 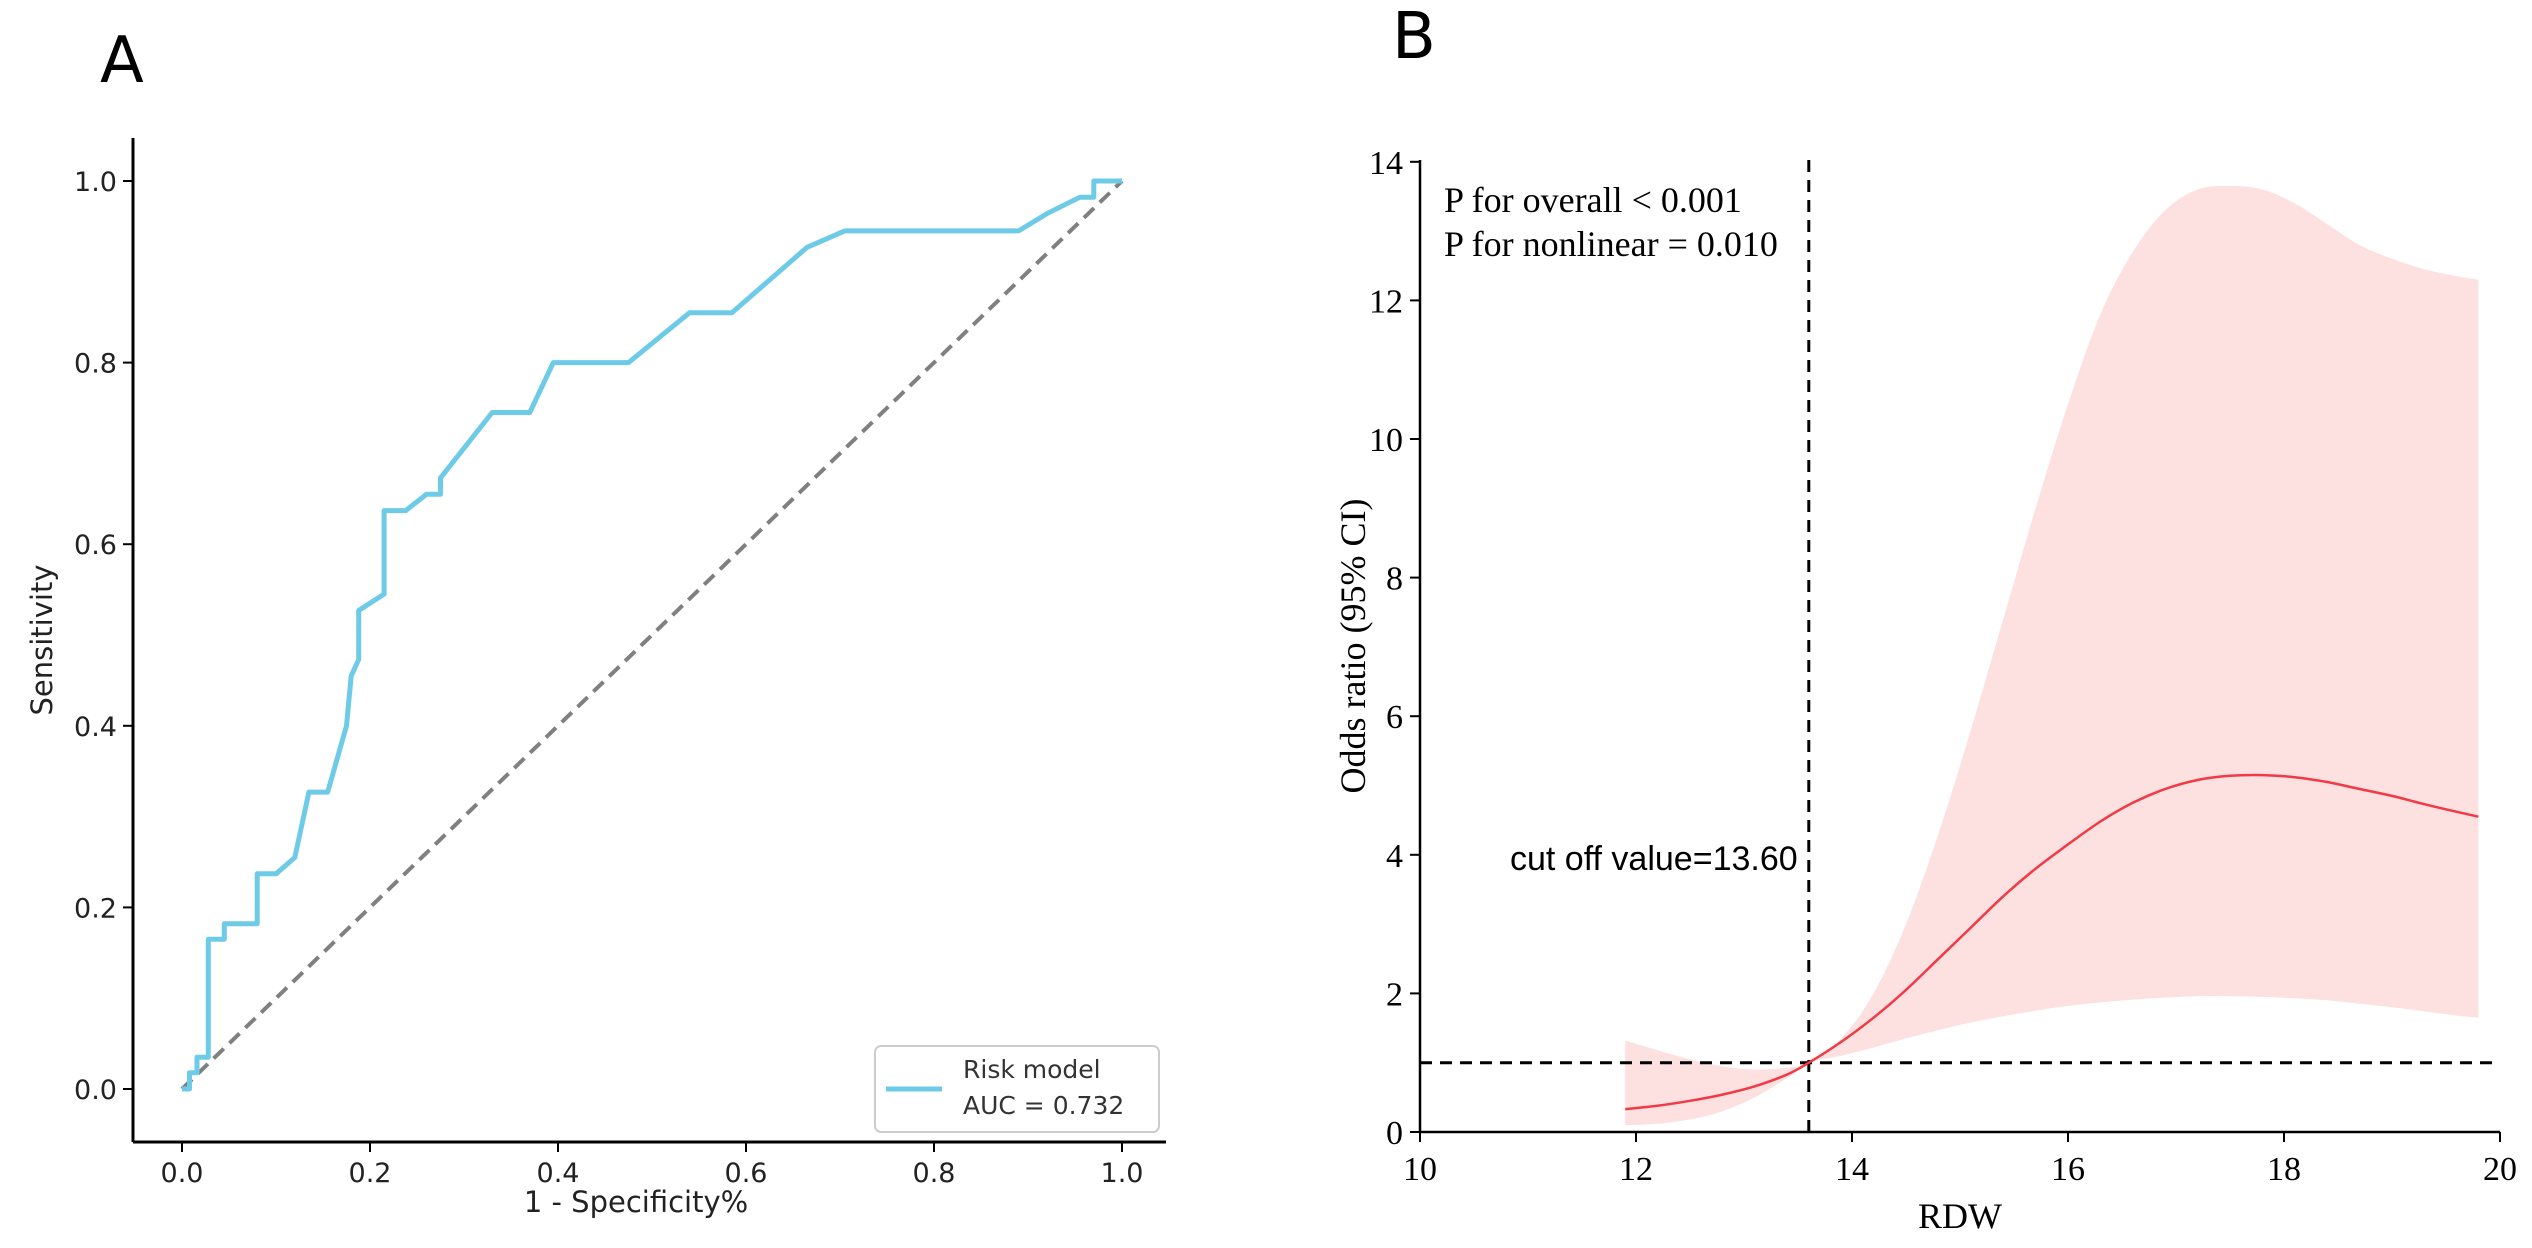 I want to click on legend-frame, so click(x=1017, y=1089).